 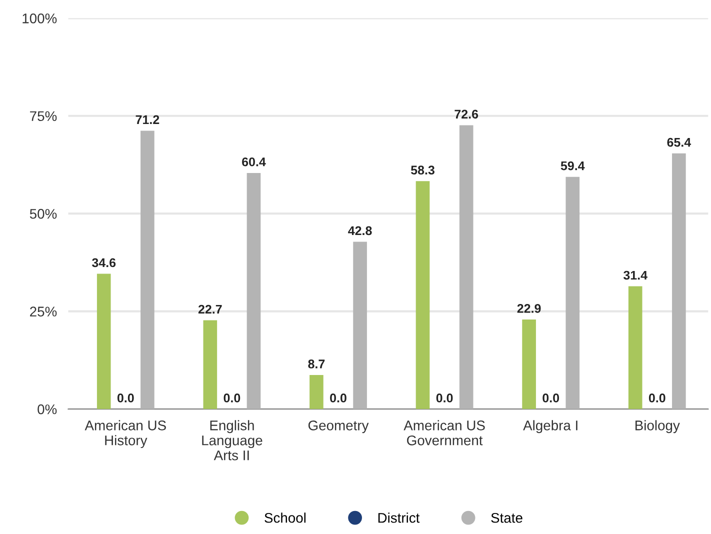 I want to click on data-label: 72.6, so click(x=466, y=114).